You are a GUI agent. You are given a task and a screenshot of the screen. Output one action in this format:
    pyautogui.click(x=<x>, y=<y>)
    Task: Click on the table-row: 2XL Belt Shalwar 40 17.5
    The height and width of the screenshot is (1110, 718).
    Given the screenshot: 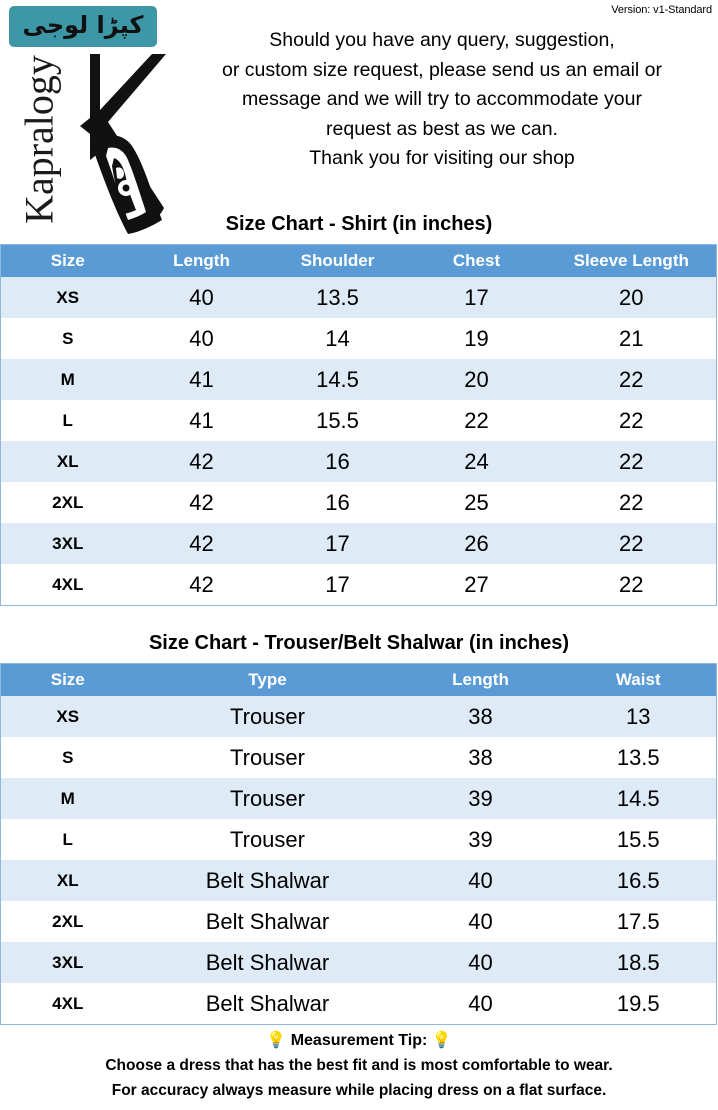 What is the action you would take?
    pyautogui.click(x=358, y=921)
    